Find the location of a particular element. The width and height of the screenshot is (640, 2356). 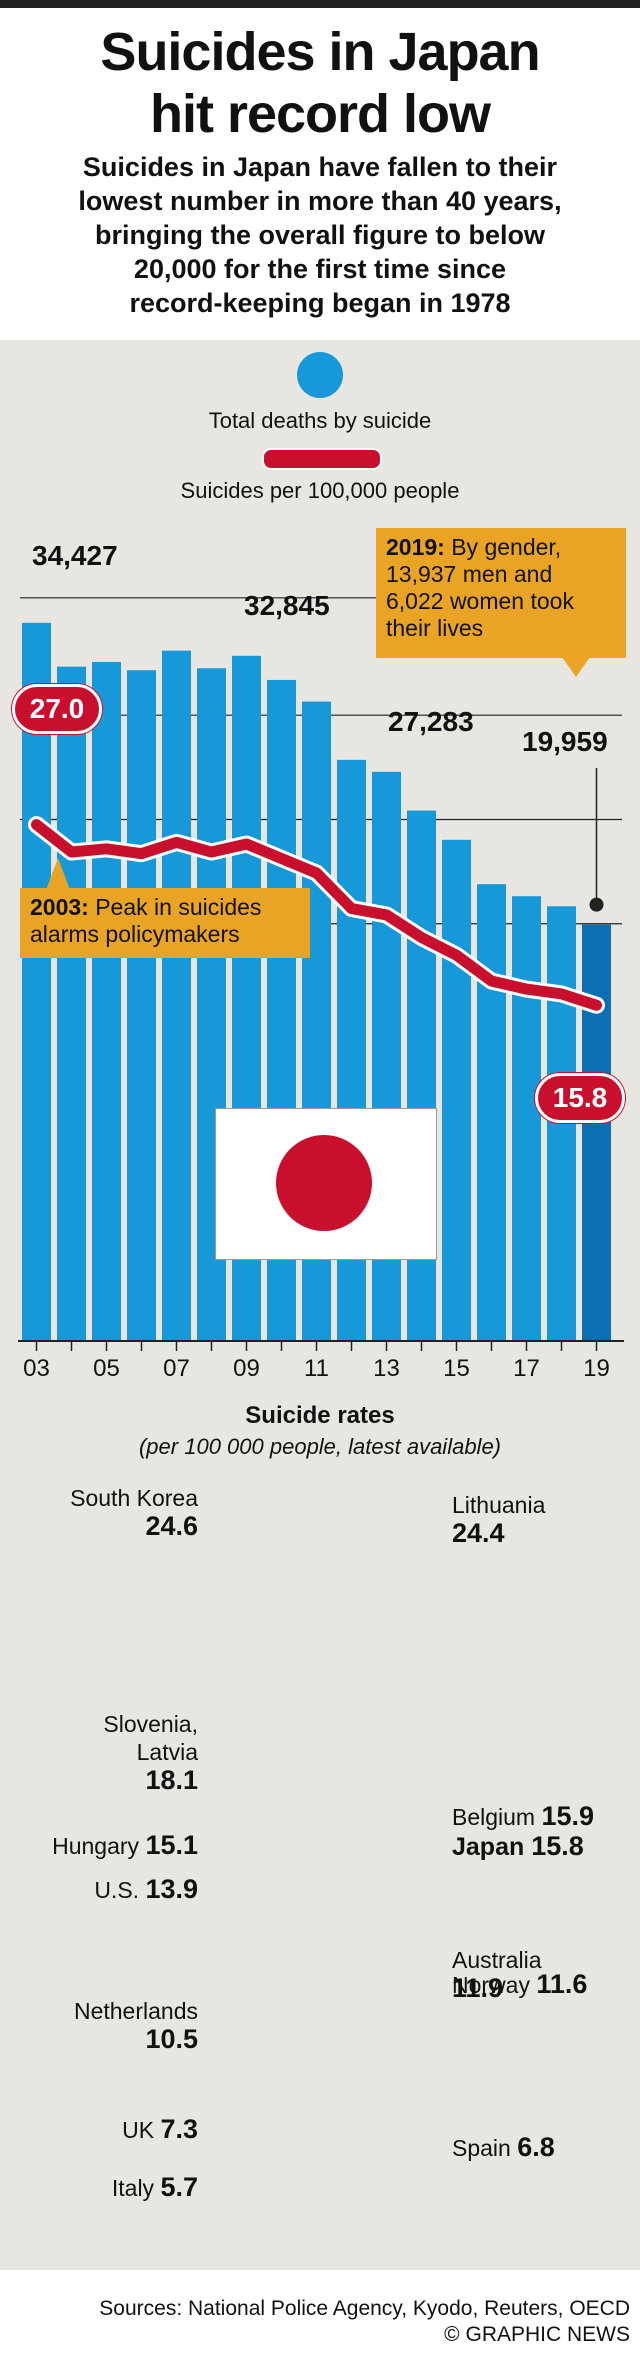

country-right: Australia 11.9 is located at coordinates (496, 1974).